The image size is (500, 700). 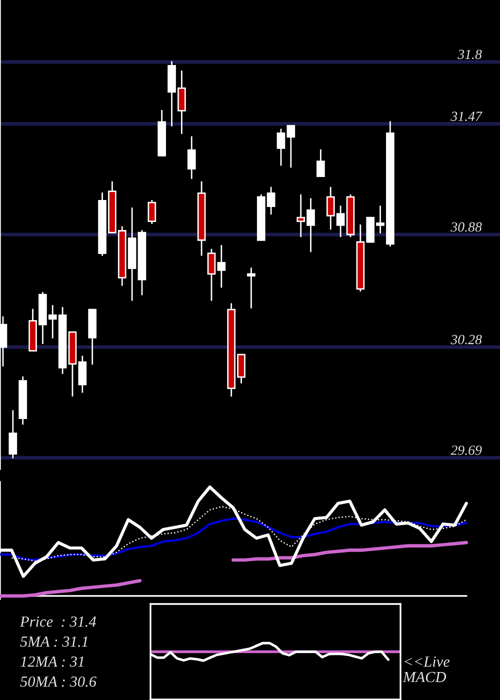 What do you see at coordinates (466, 450) in the screenshot?
I see `y-tick-label: 29.69` at bounding box center [466, 450].